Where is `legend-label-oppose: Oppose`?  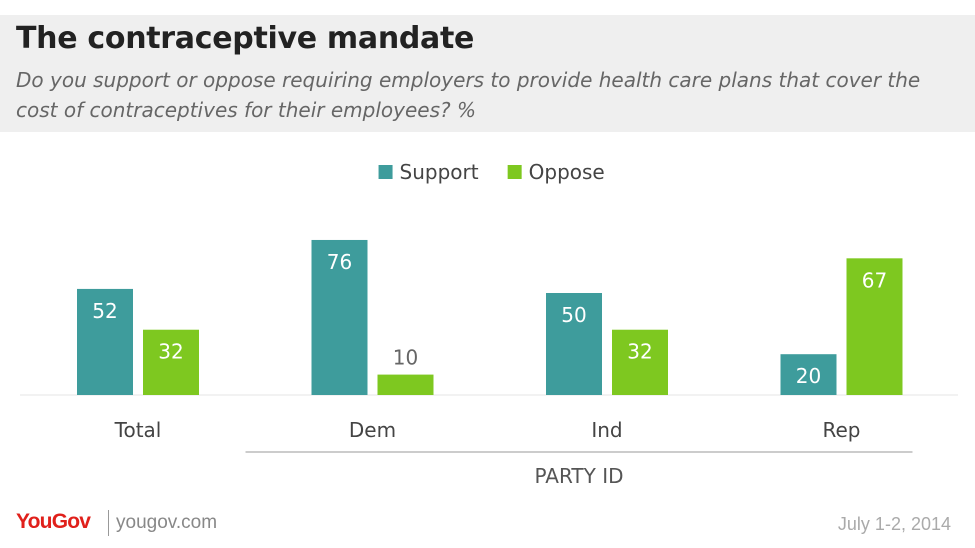 legend-label-oppose: Oppose is located at coordinates (567, 172).